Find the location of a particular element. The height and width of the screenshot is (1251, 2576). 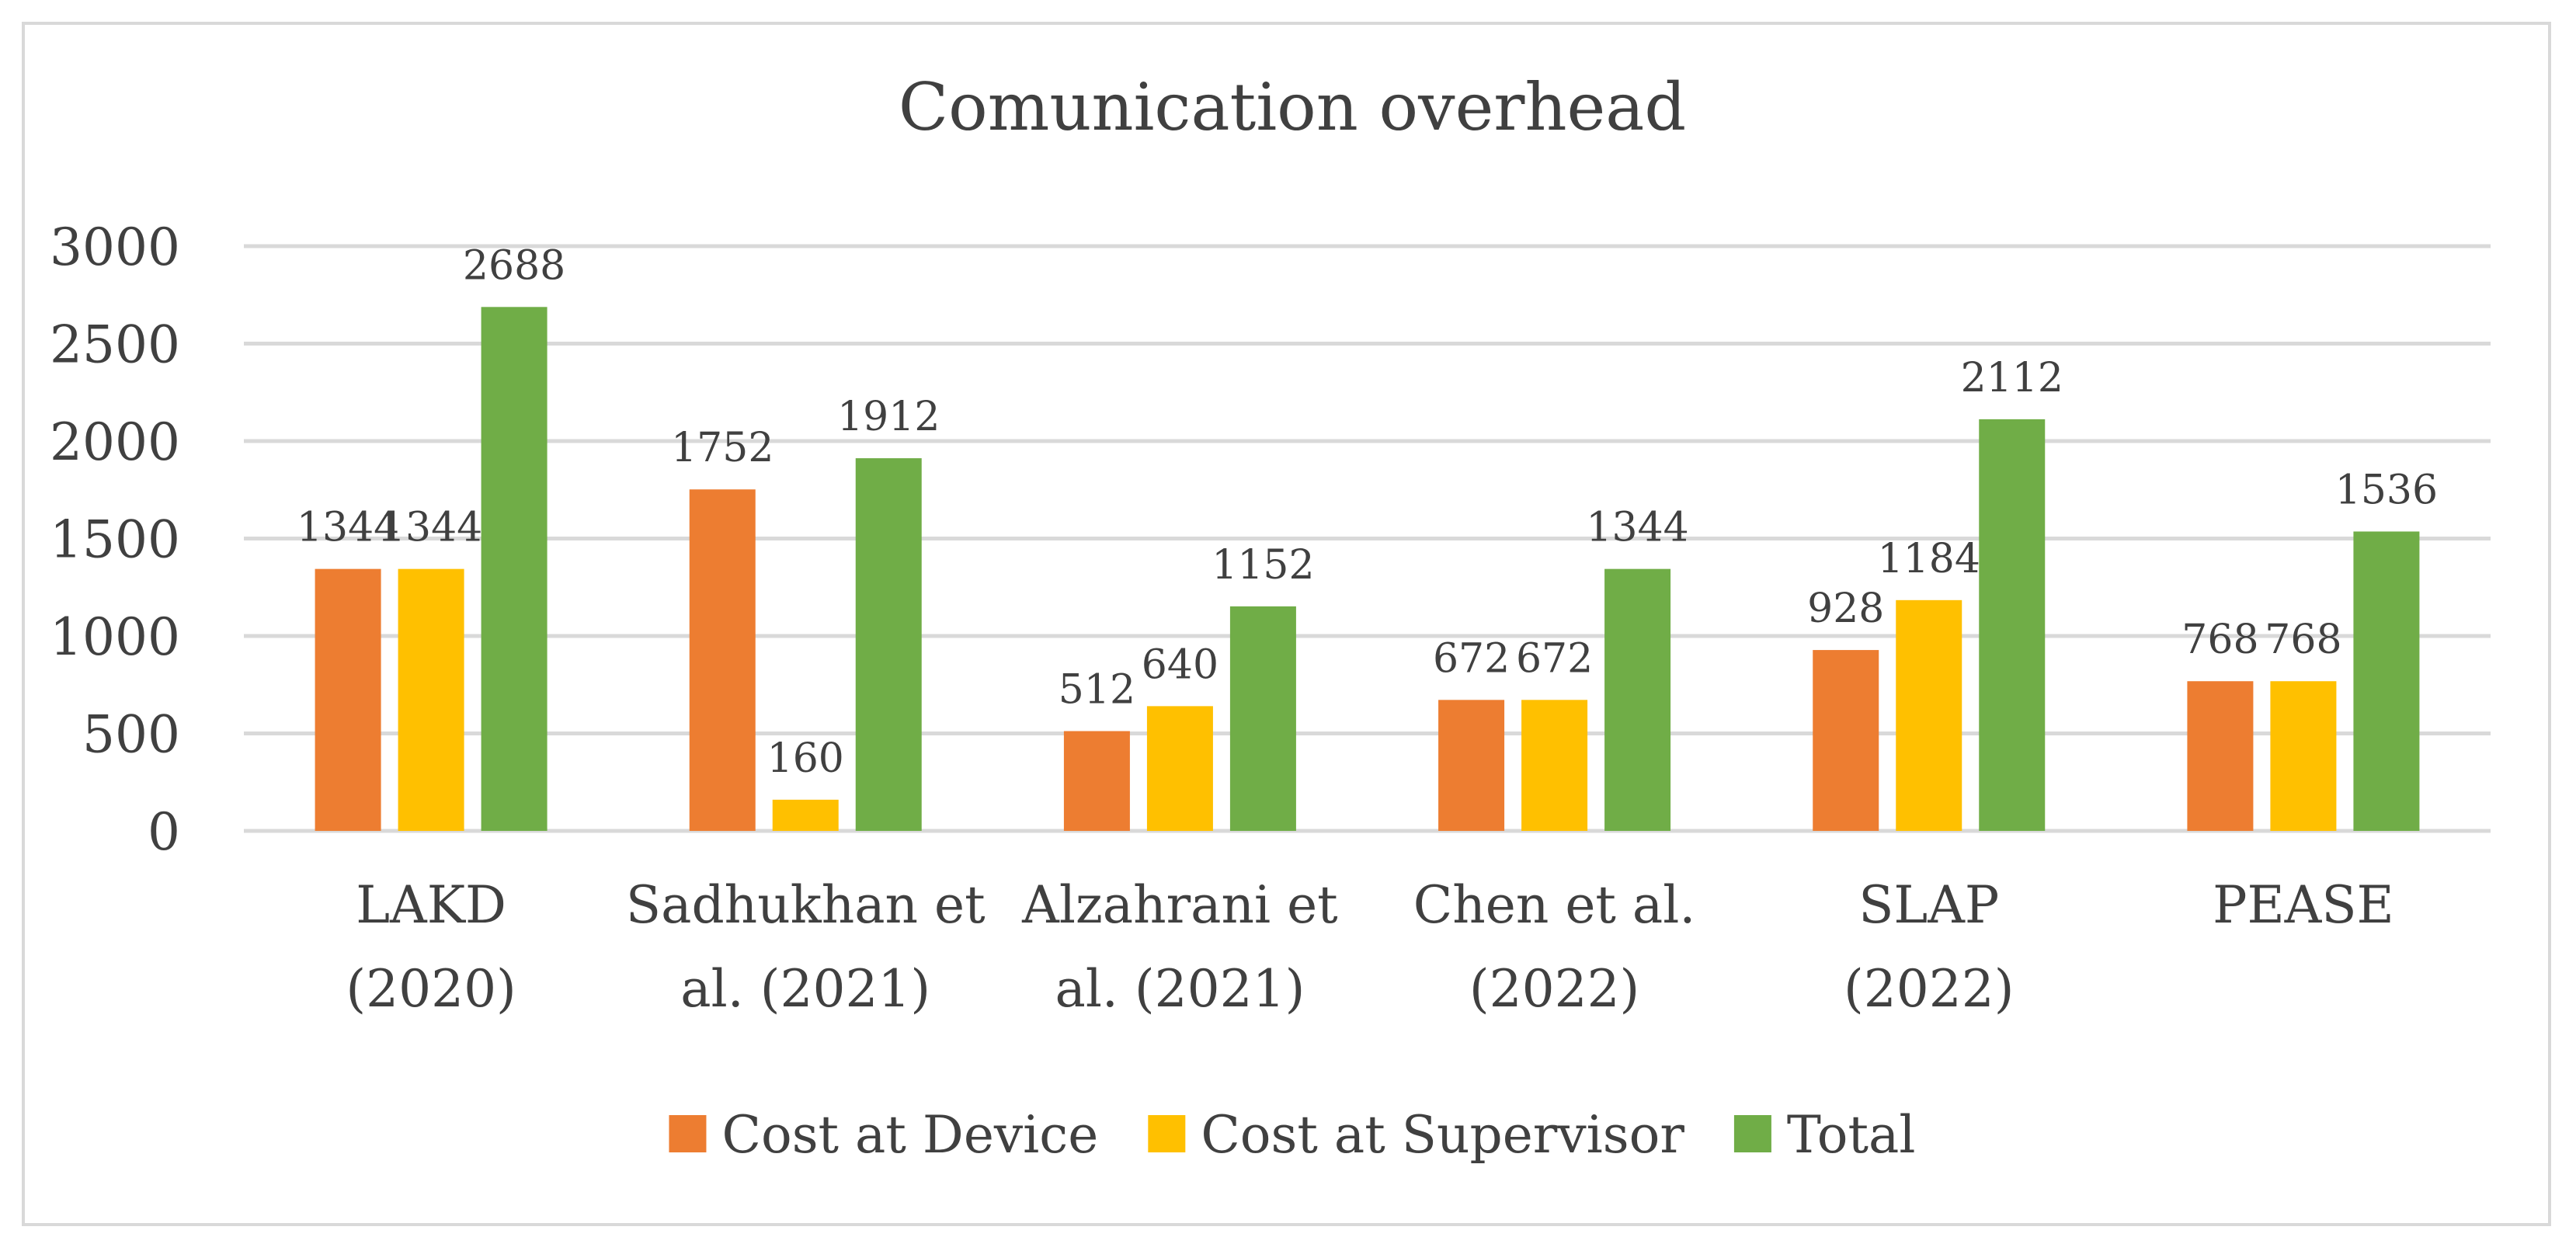

data-label: 928 is located at coordinates (1845, 609).